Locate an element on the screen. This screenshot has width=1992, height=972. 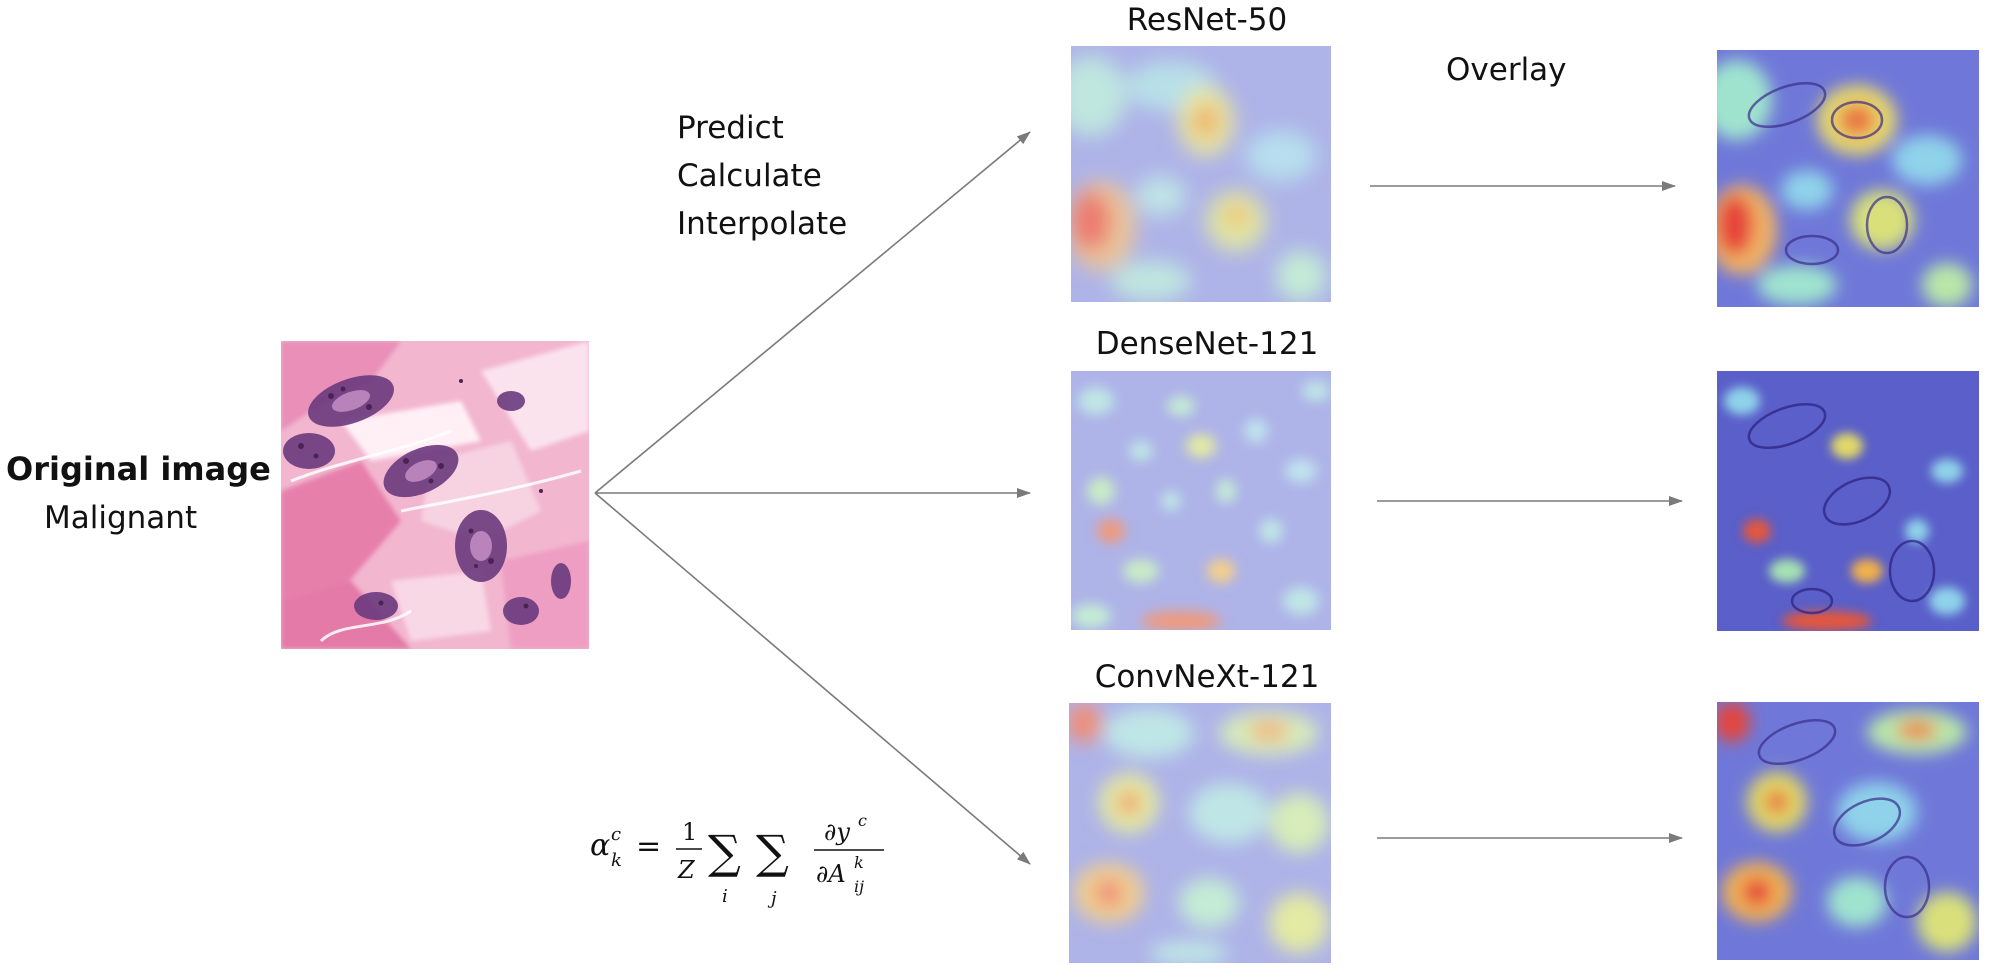
model-label-densenet: DenseNet-121 is located at coordinates (1207, 344).